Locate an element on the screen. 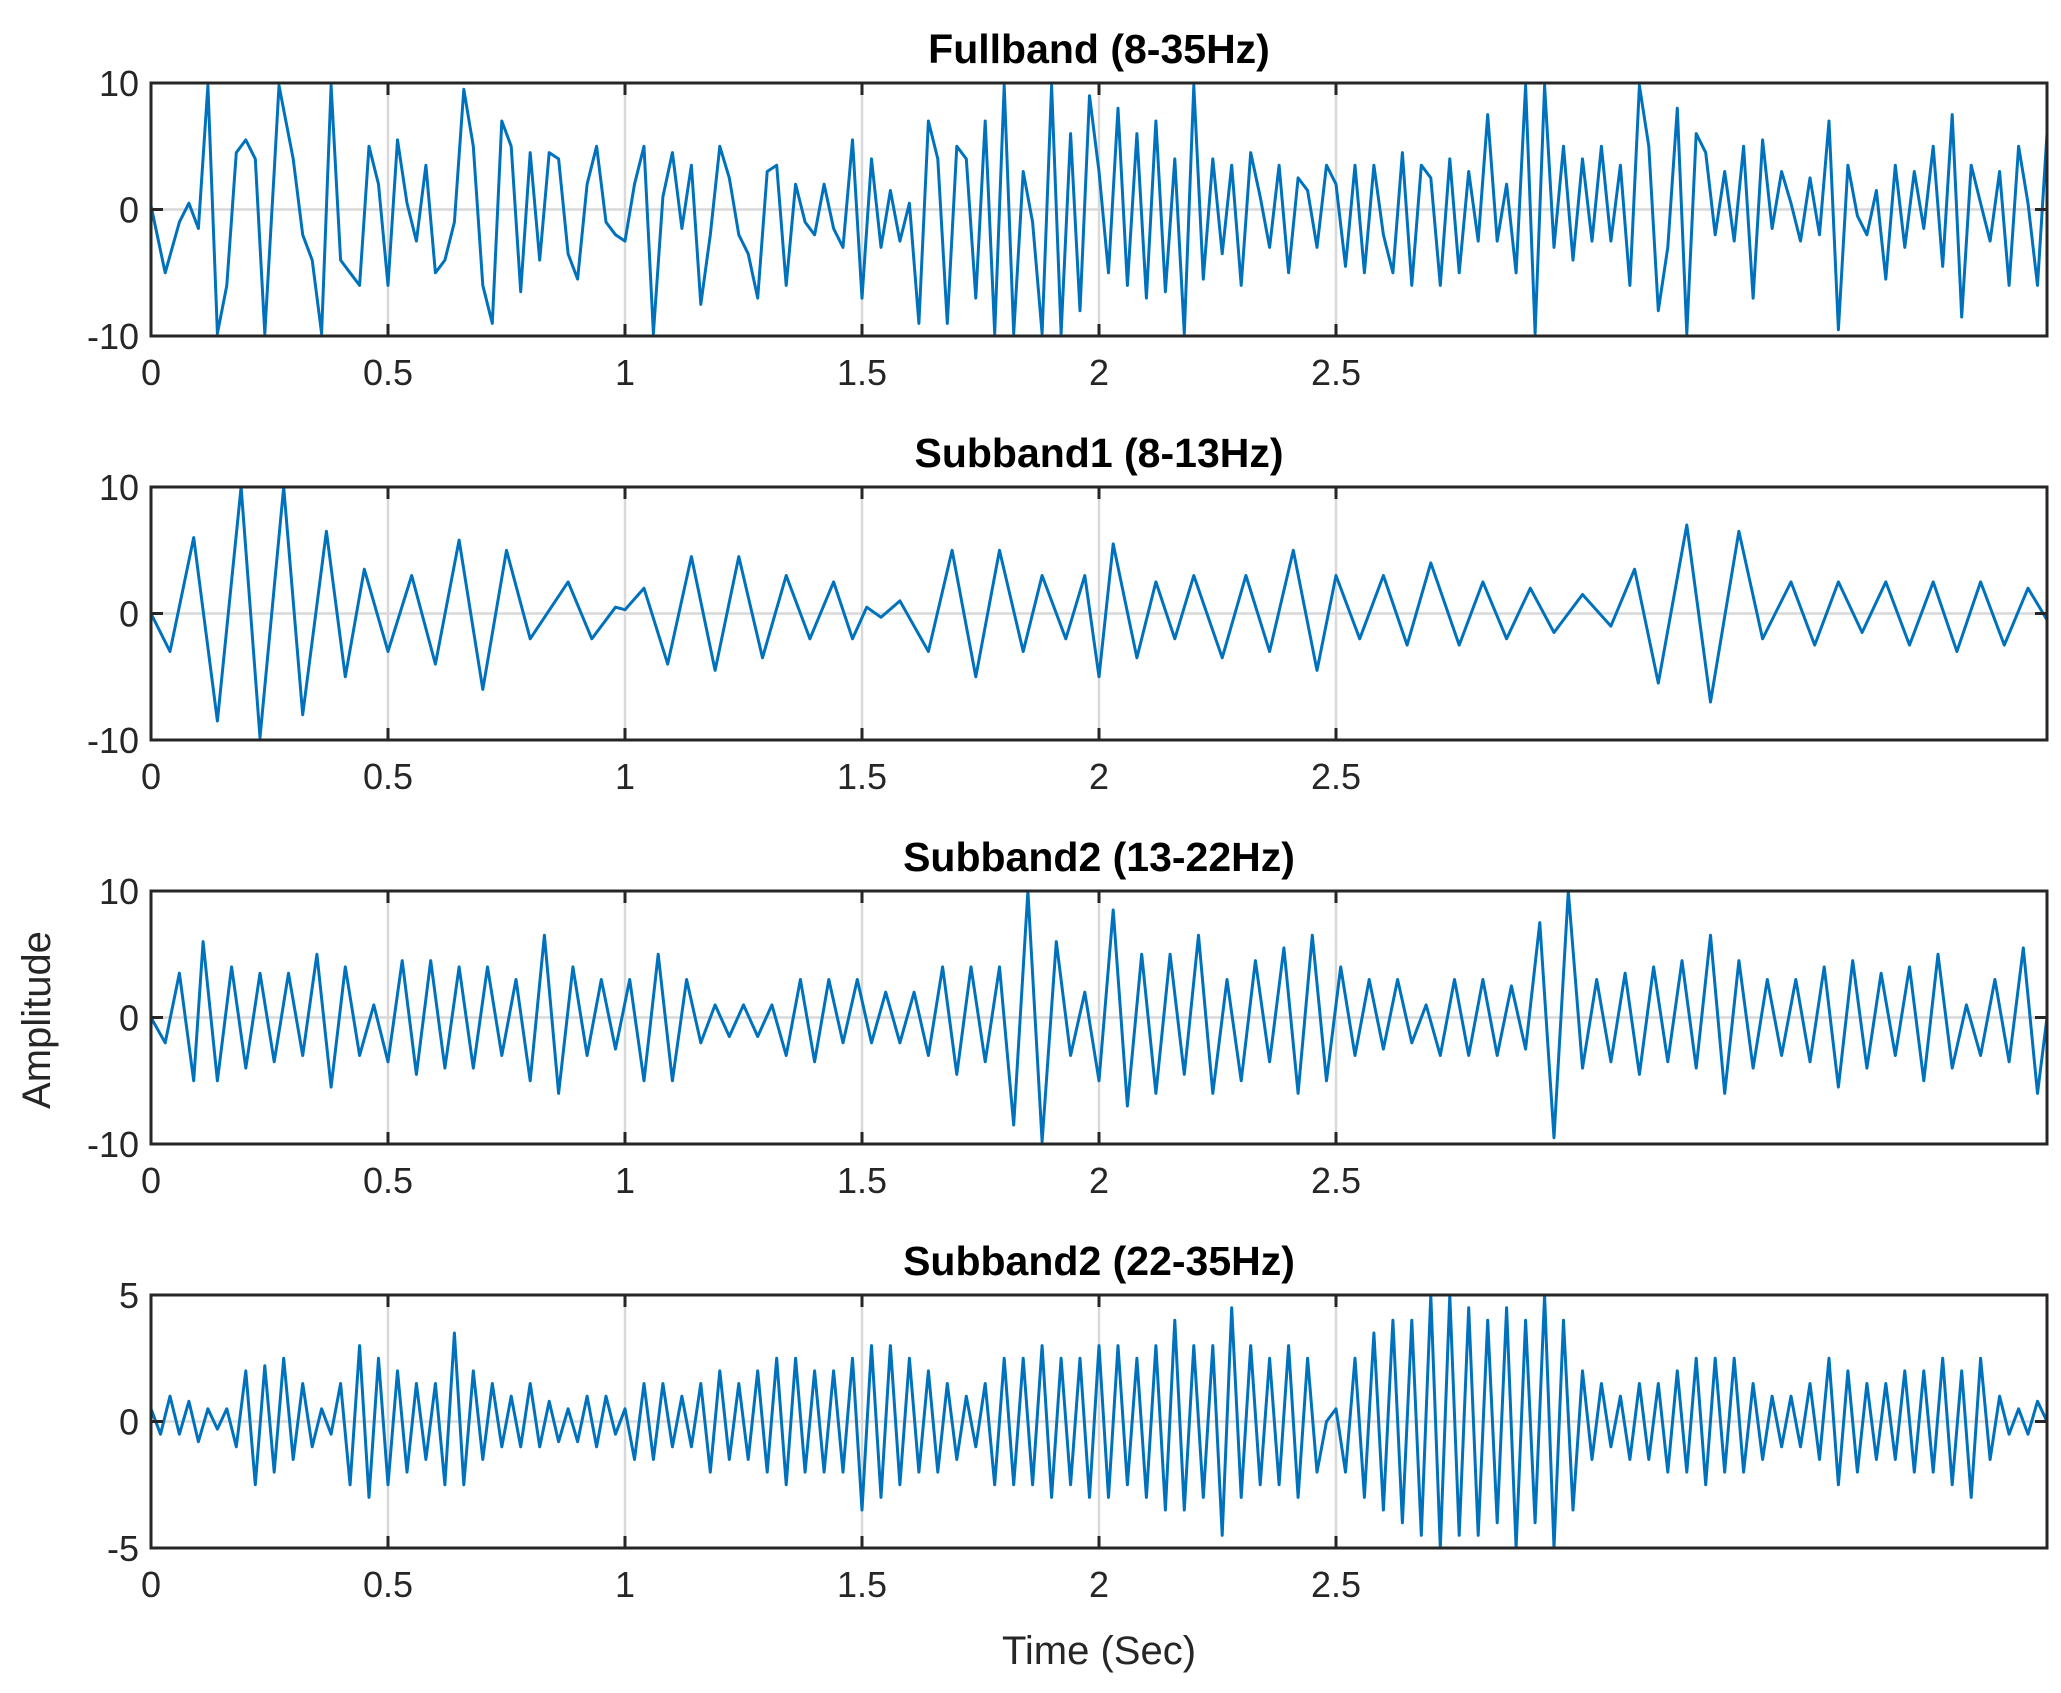 The image size is (2061, 1693). y-tick-label: -5 is located at coordinates (123, 1548).